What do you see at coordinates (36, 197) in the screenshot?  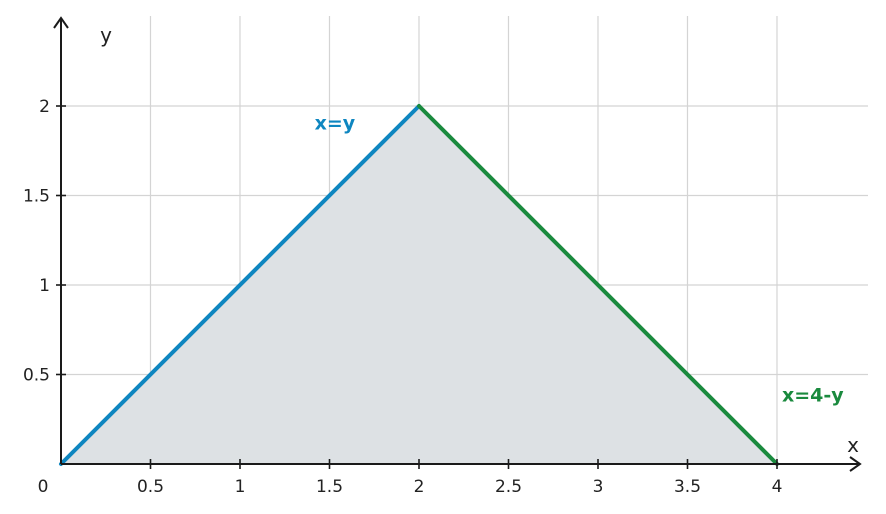 I see `y-tick-label: 1.5` at bounding box center [36, 197].